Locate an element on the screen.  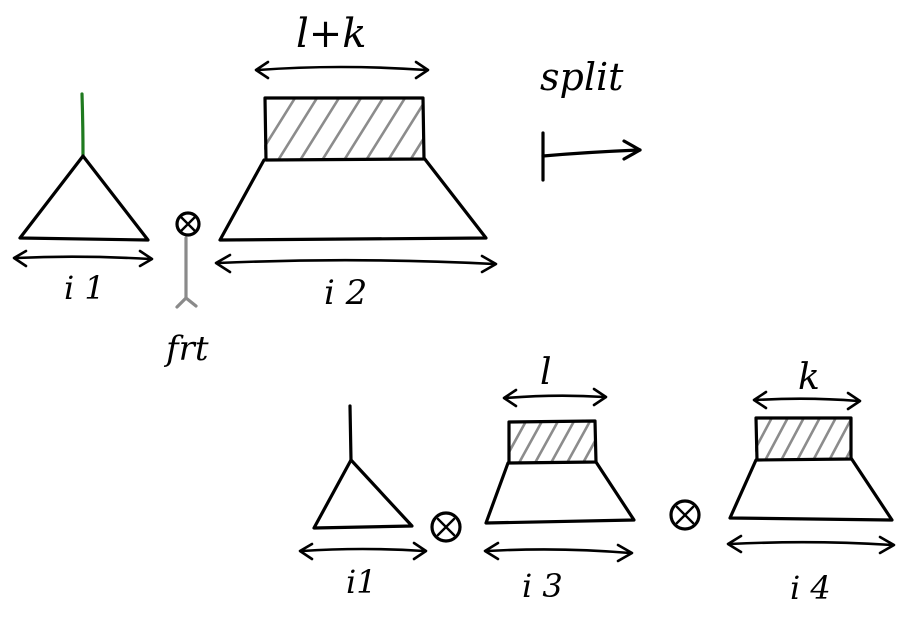
label-frt: frt is located at coordinates (187, 349).